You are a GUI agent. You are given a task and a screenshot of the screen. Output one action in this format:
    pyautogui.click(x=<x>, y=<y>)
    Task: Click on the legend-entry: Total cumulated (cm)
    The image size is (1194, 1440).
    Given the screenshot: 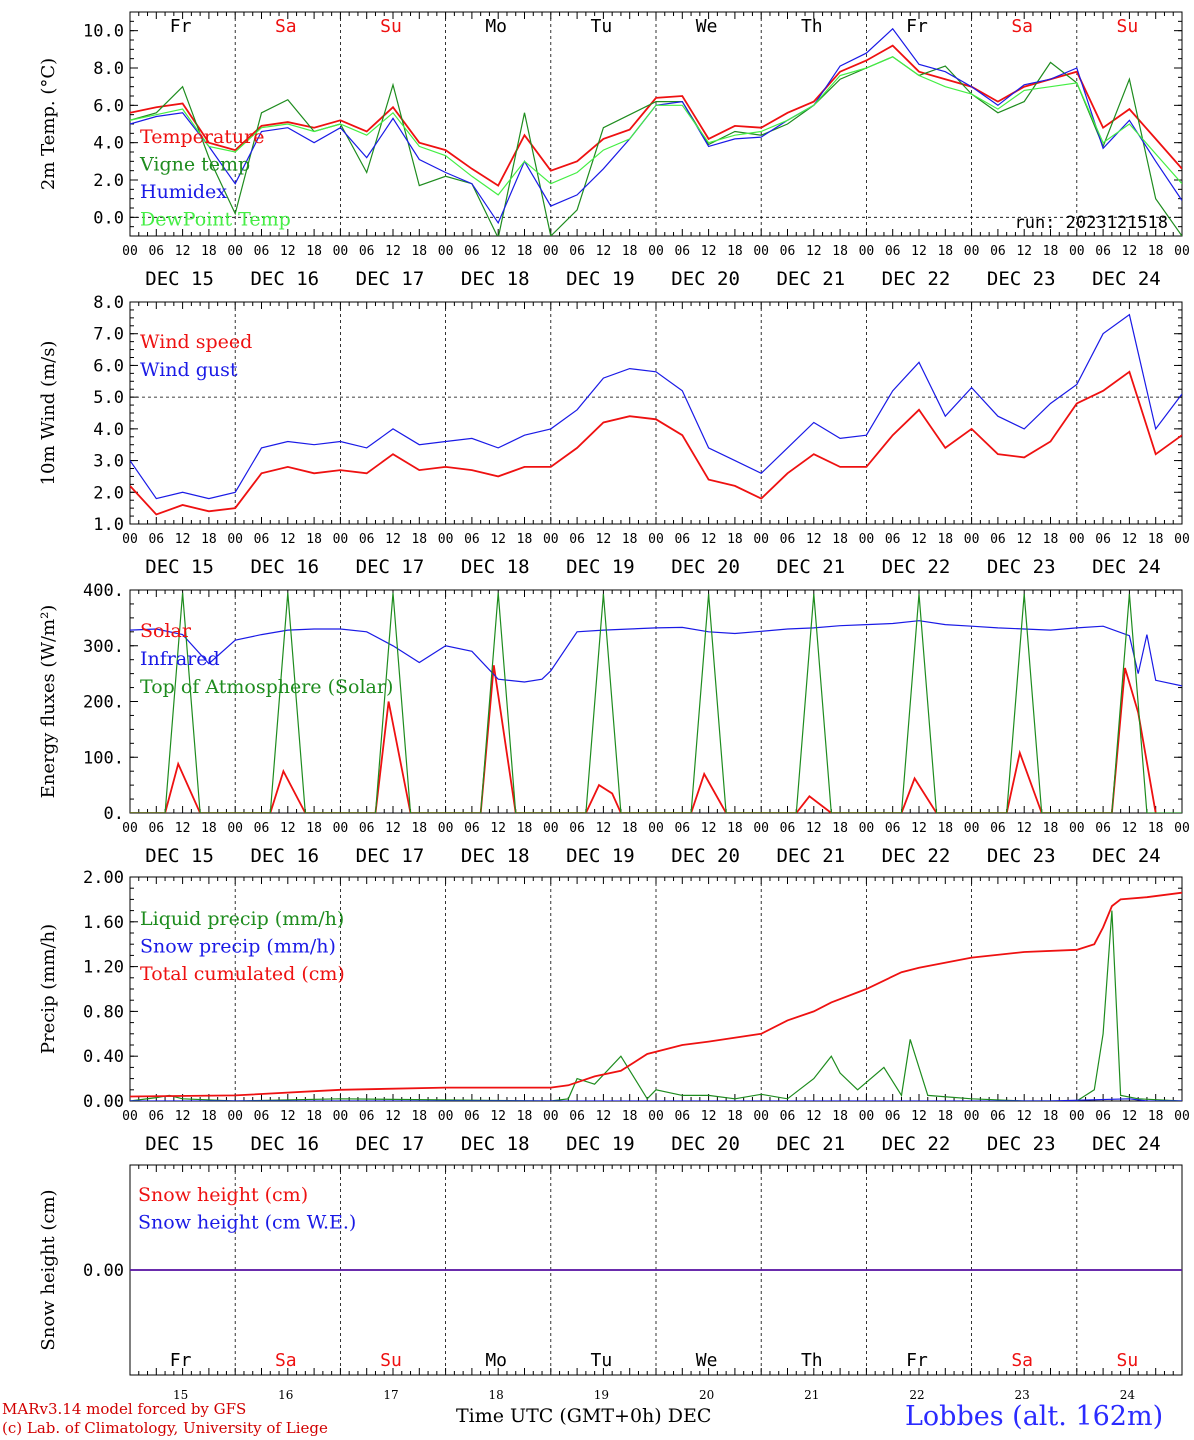 What is the action you would take?
    pyautogui.click(x=242, y=974)
    